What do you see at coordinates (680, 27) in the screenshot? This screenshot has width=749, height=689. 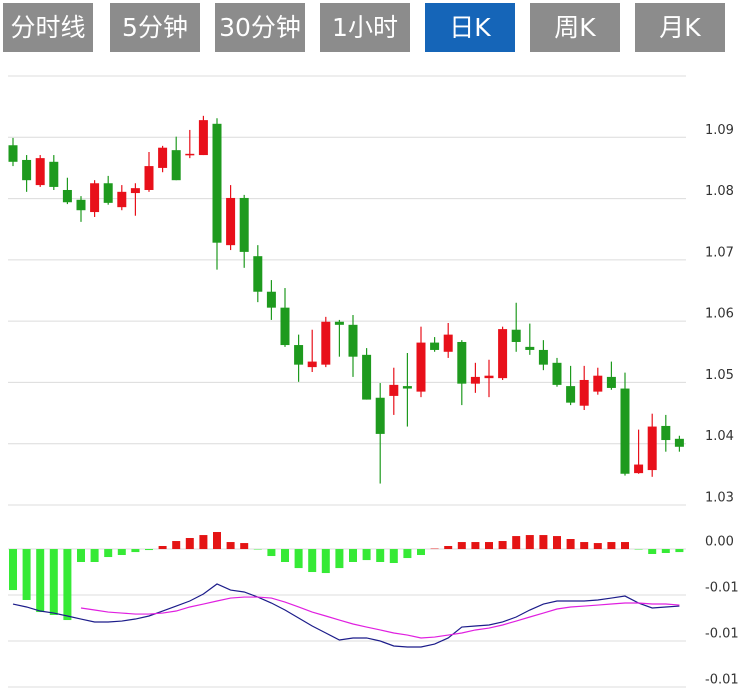 I see `tab: 月K` at bounding box center [680, 27].